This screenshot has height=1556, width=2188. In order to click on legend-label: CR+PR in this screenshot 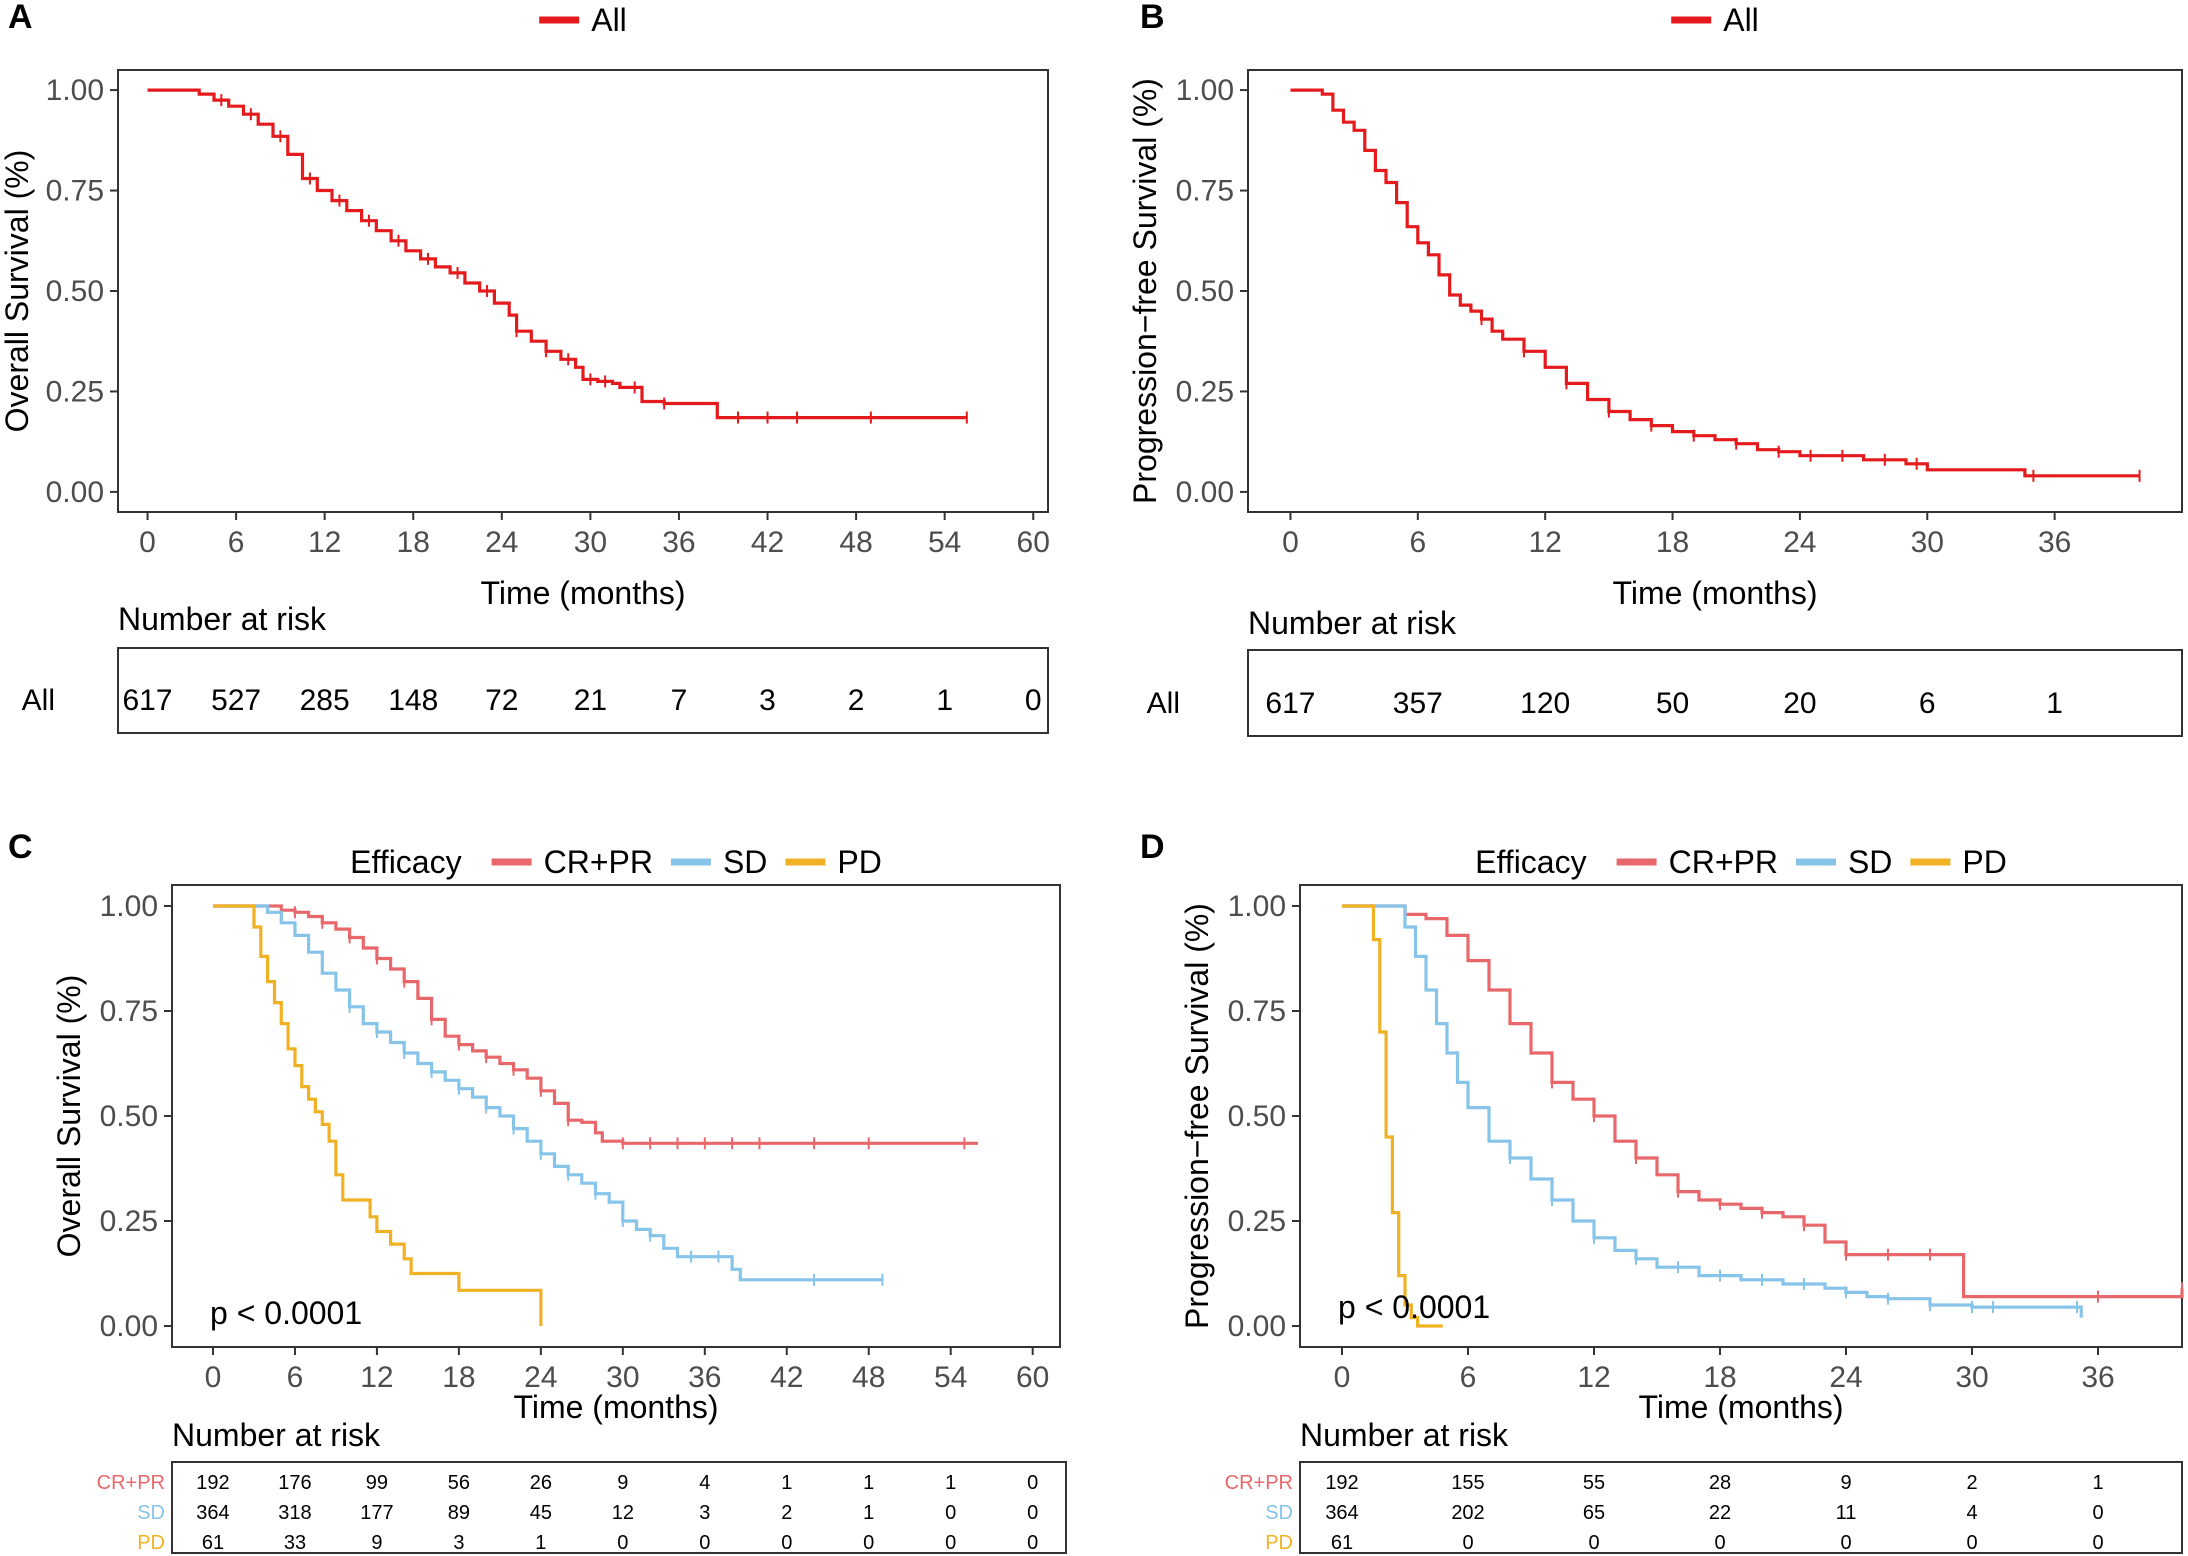, I will do `click(598, 862)`.